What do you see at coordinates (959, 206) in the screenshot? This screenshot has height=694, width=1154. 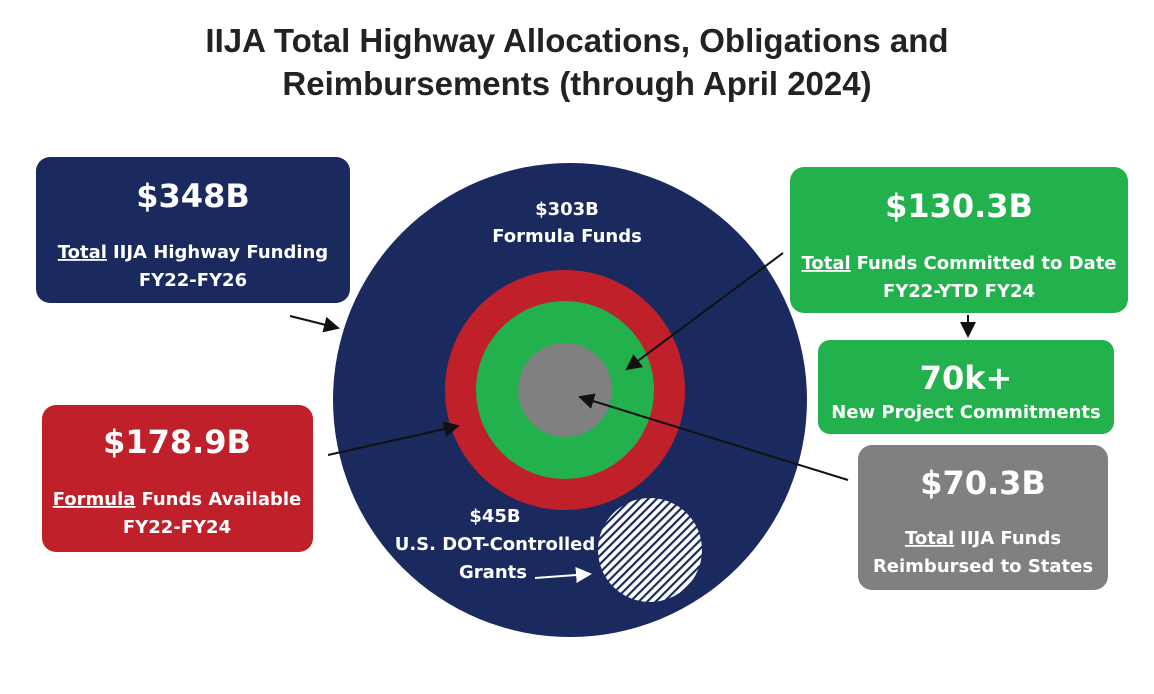 I see `box-amount: $130.3B` at bounding box center [959, 206].